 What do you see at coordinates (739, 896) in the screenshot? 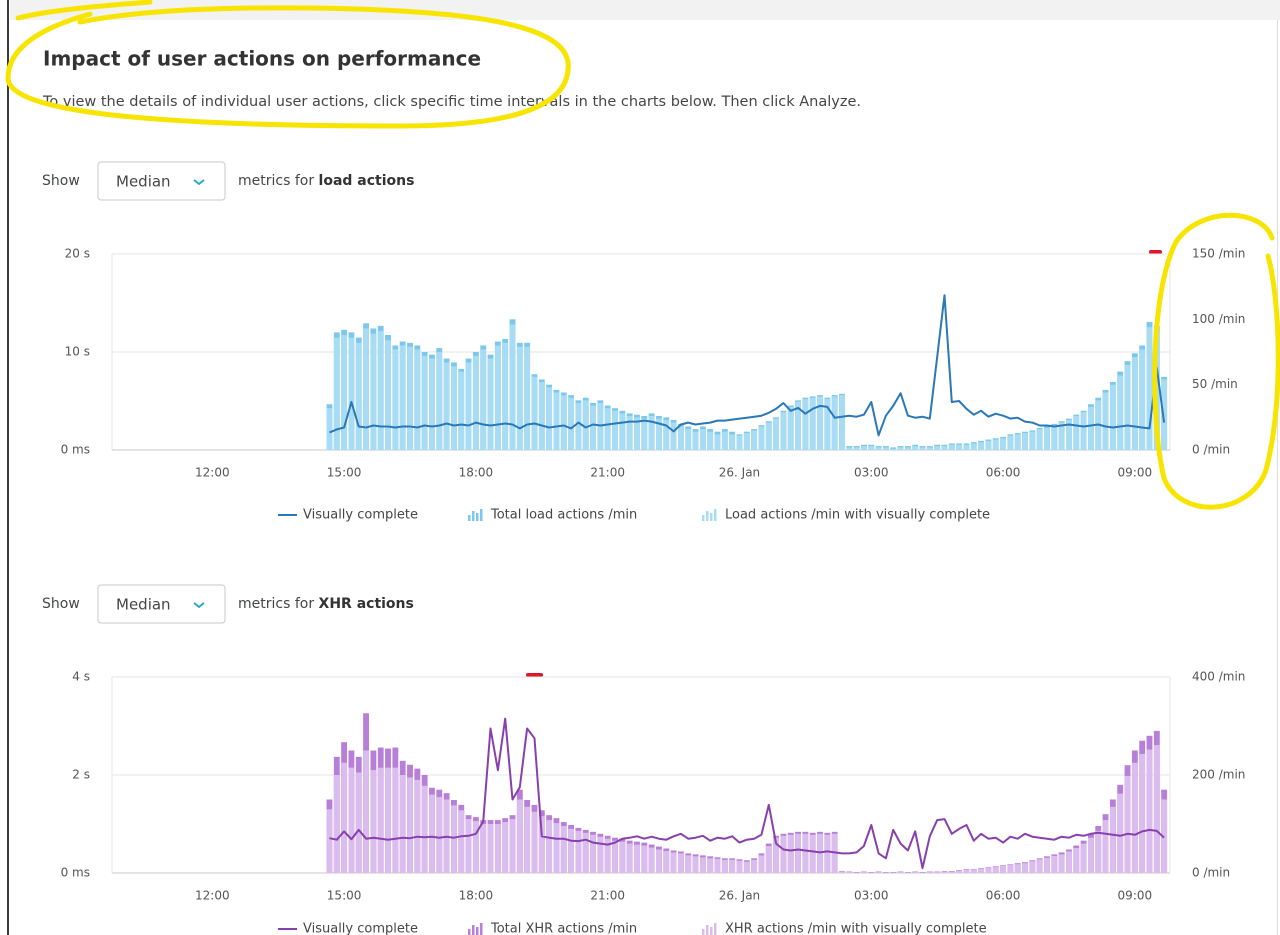
I see `x-tick-label: 26. Jan` at bounding box center [739, 896].